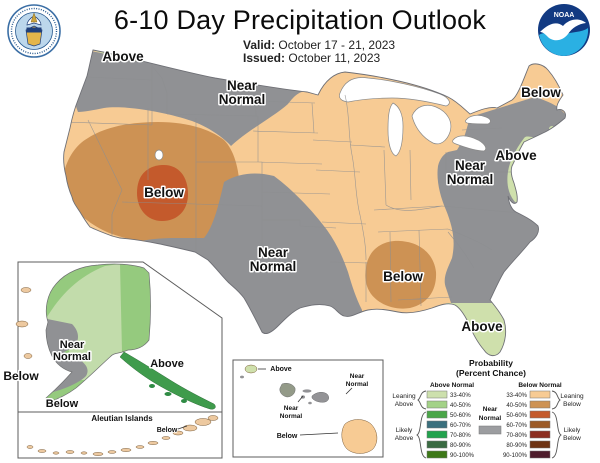  I want to click on legend-title: Probability, so click(491, 363).